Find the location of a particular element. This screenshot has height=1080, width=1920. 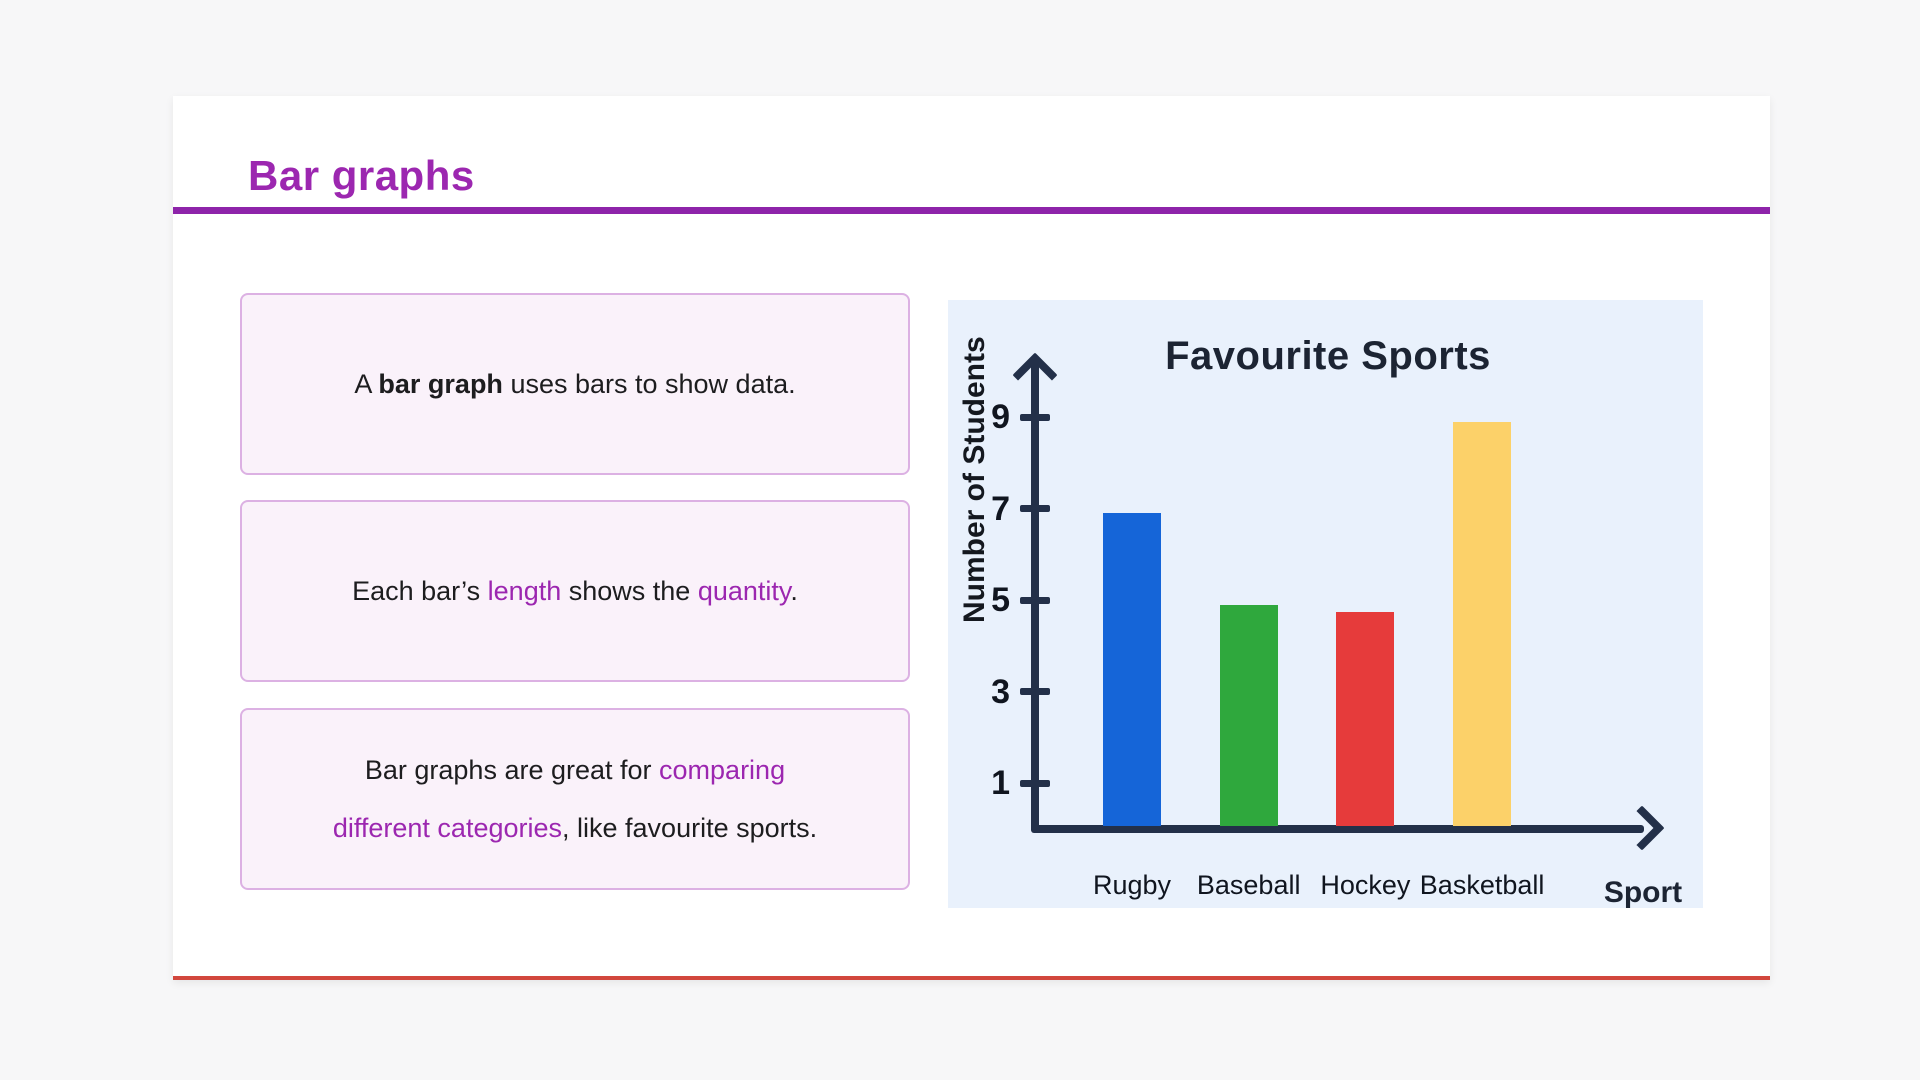

category-label-hockey: Hockey is located at coordinates (1365, 885).